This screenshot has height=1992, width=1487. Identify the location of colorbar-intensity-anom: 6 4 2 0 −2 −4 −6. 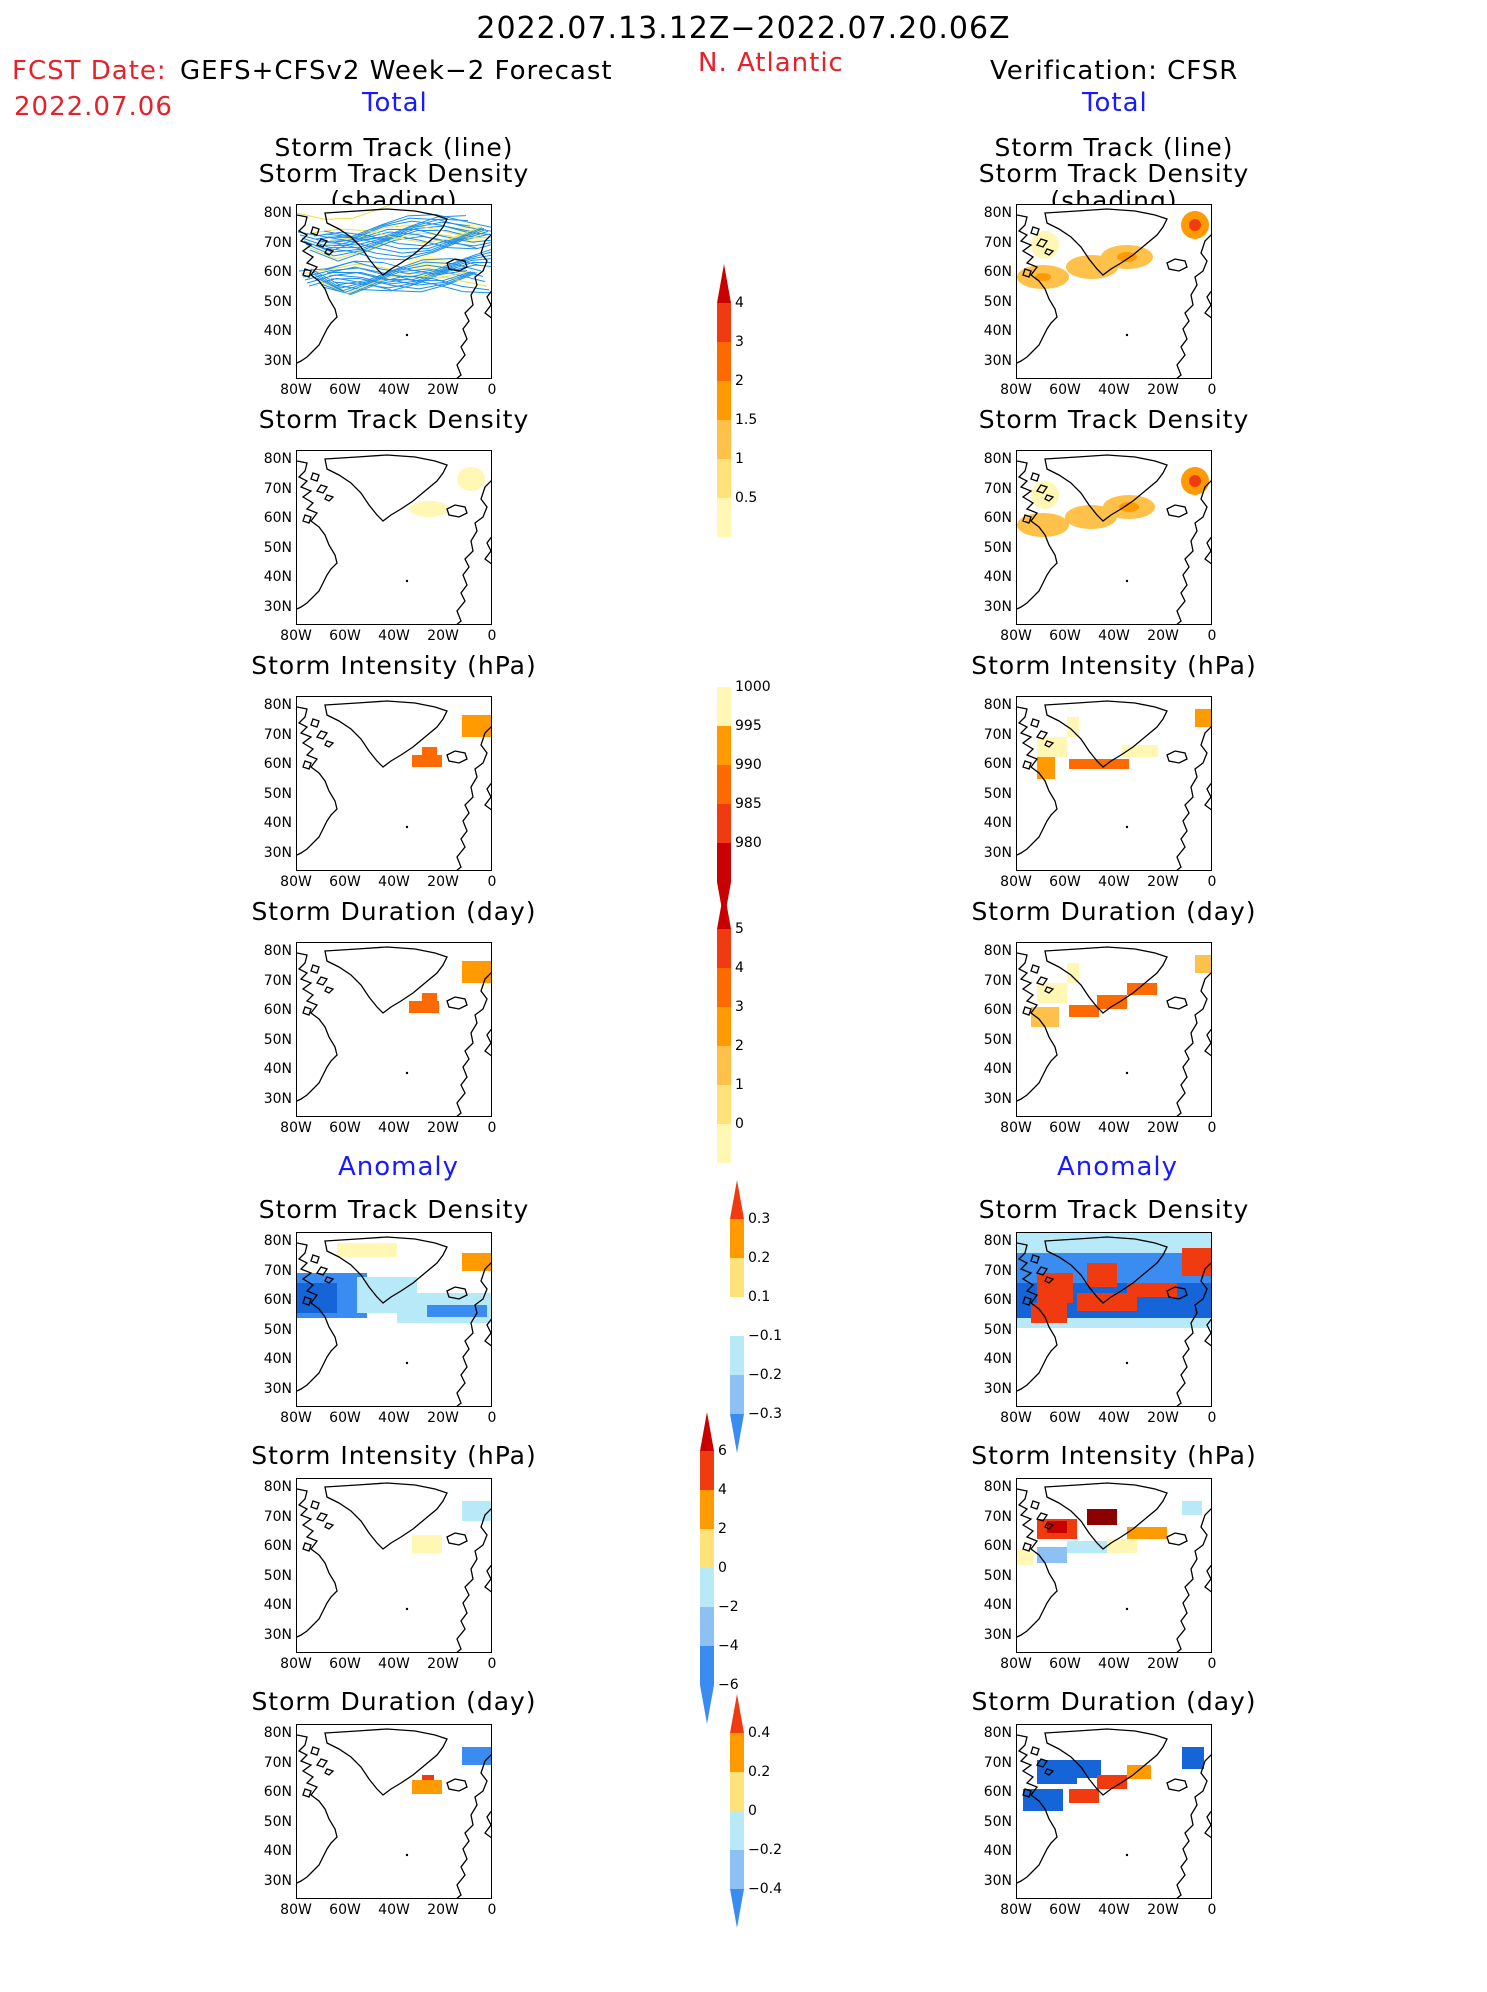
(720, 1600).